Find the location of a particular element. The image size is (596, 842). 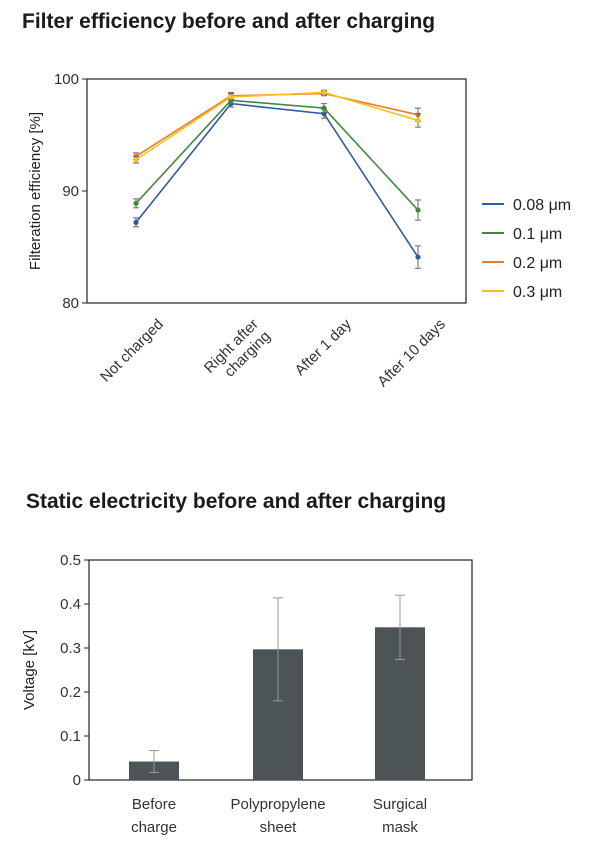

legend-label: 0.08 μm is located at coordinates (542, 205).